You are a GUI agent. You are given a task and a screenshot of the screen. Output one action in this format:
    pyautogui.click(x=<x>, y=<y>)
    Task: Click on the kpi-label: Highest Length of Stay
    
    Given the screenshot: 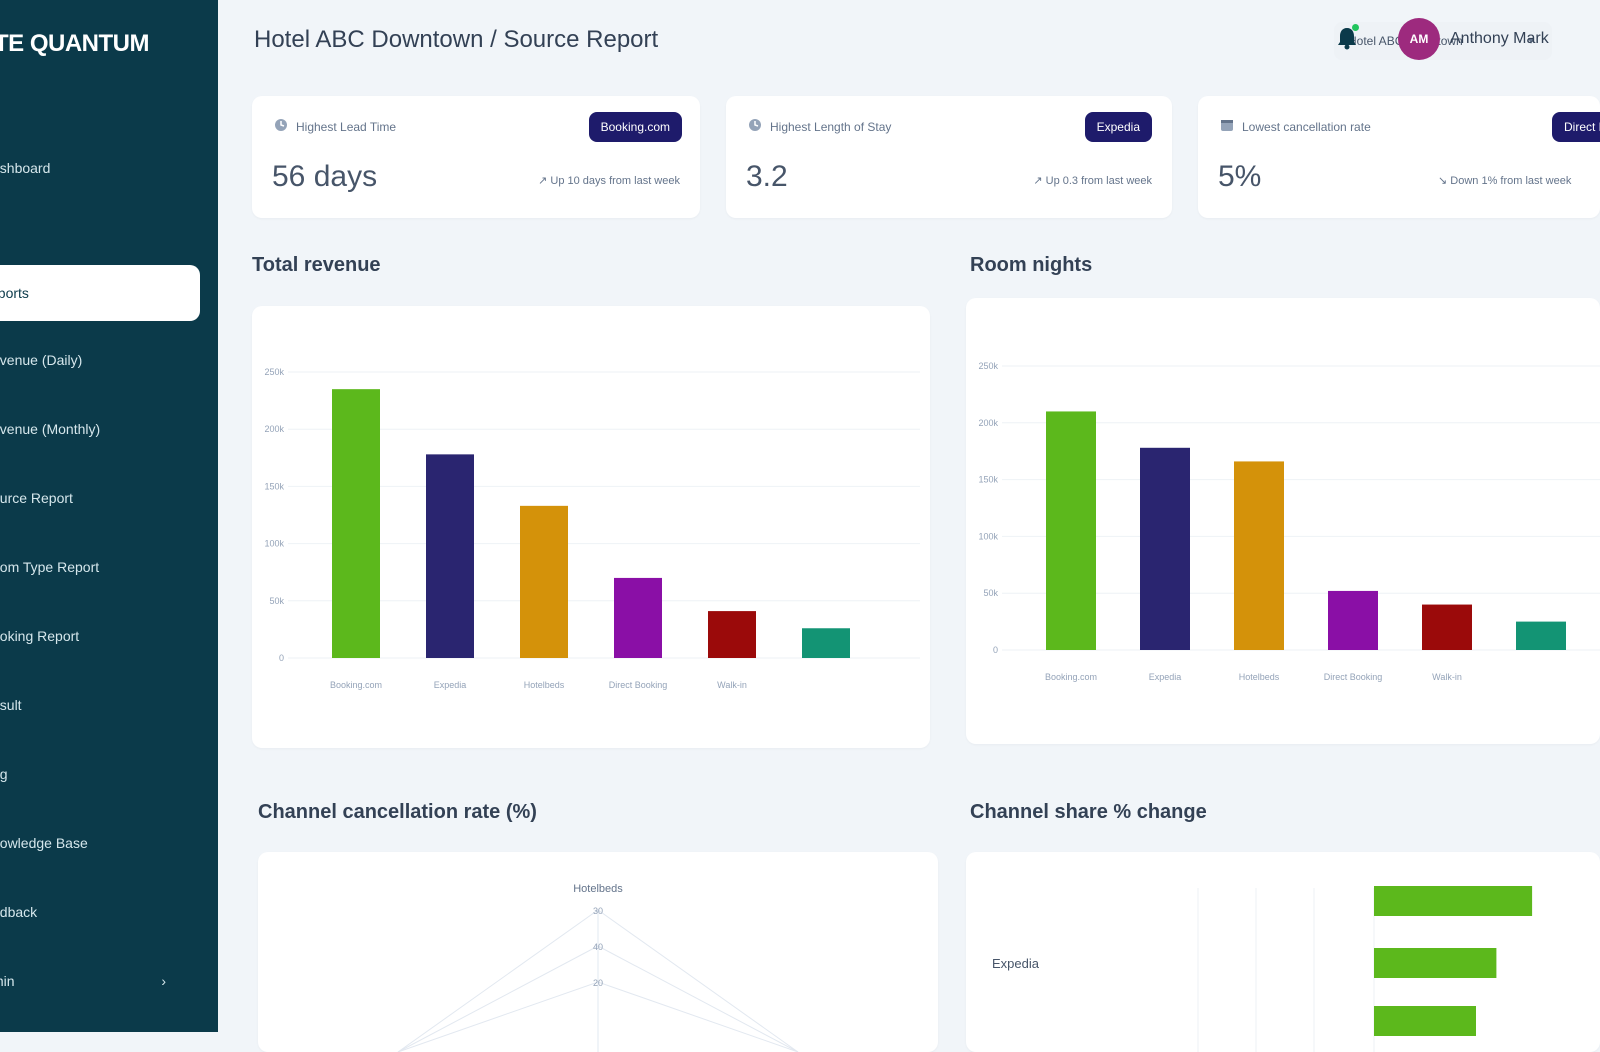 What is the action you would take?
    pyautogui.click(x=831, y=127)
    